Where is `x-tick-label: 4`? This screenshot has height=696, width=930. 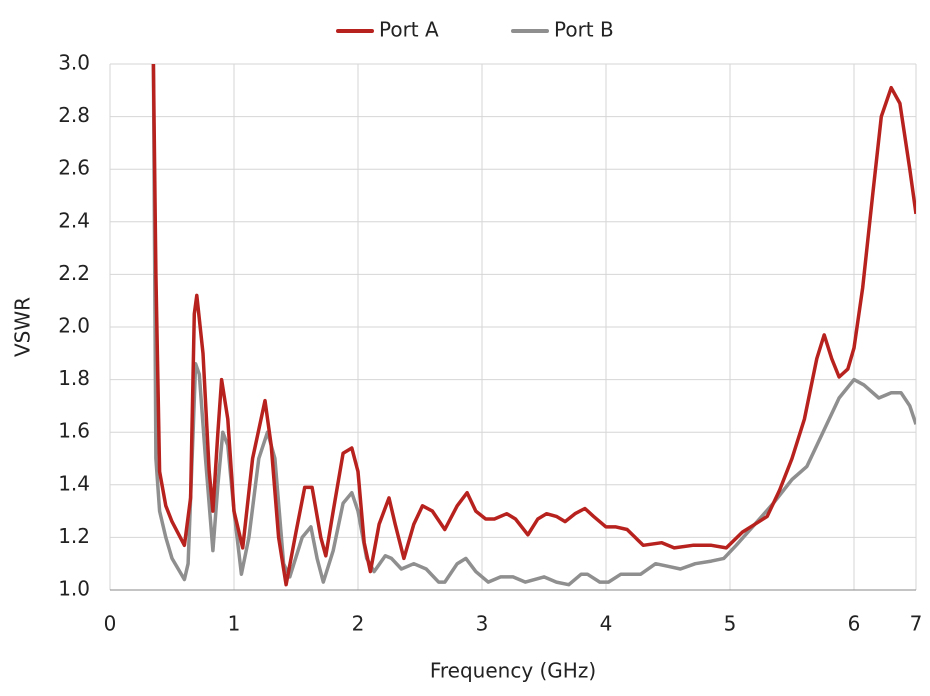
x-tick-label: 4 is located at coordinates (606, 624).